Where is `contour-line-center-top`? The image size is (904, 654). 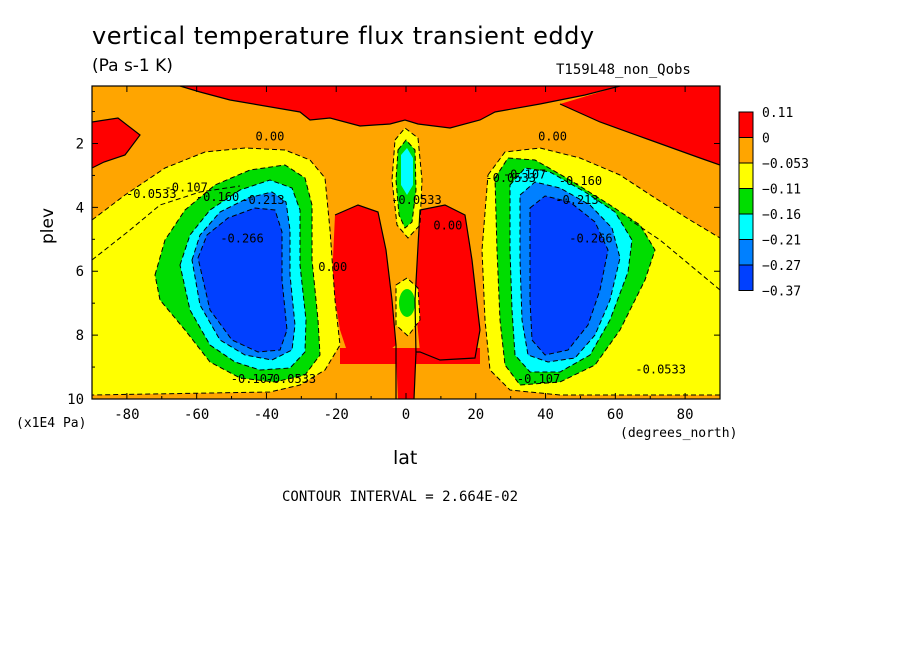
contour-line-center-top is located at coordinates (407, 183).